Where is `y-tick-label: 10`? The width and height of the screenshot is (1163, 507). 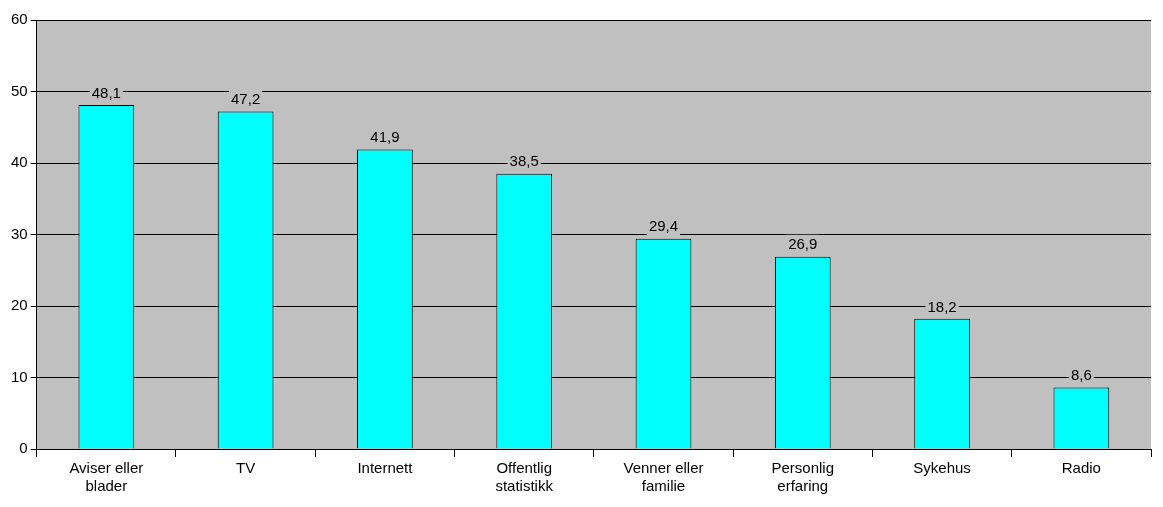 y-tick-label: 10 is located at coordinates (19, 376).